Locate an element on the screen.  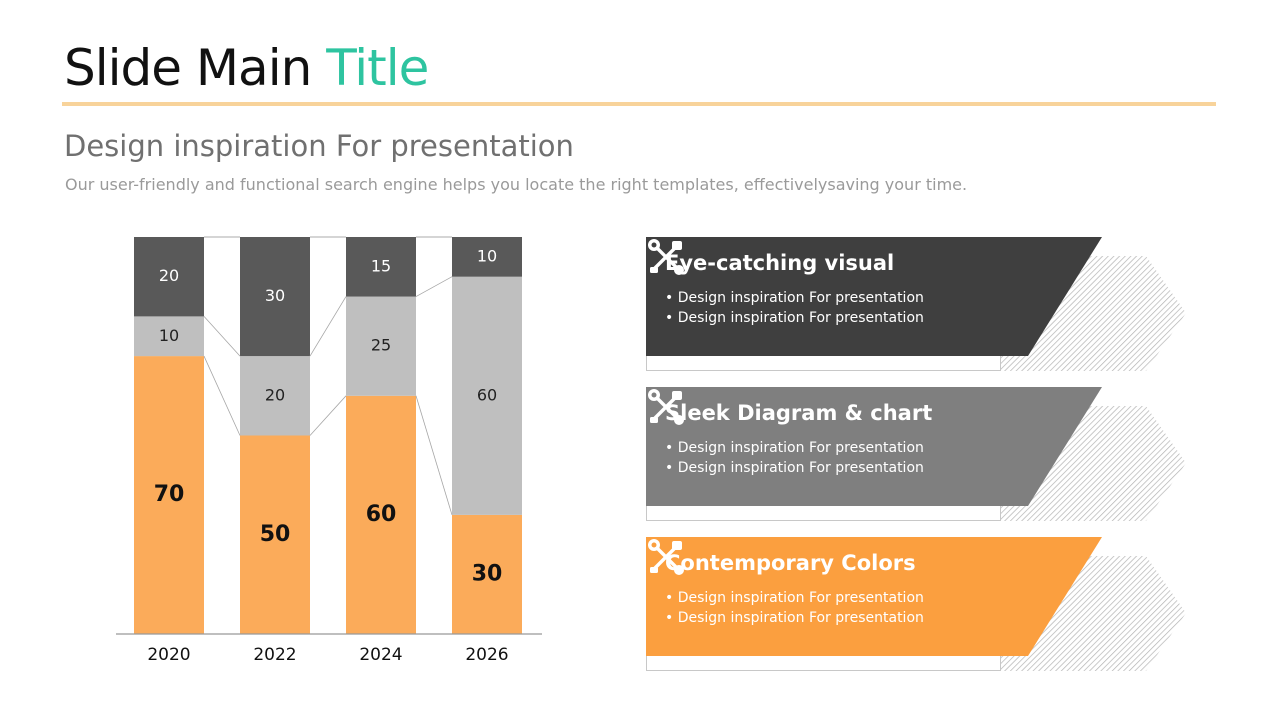
x-tick-label: 2026 is located at coordinates (486, 655).